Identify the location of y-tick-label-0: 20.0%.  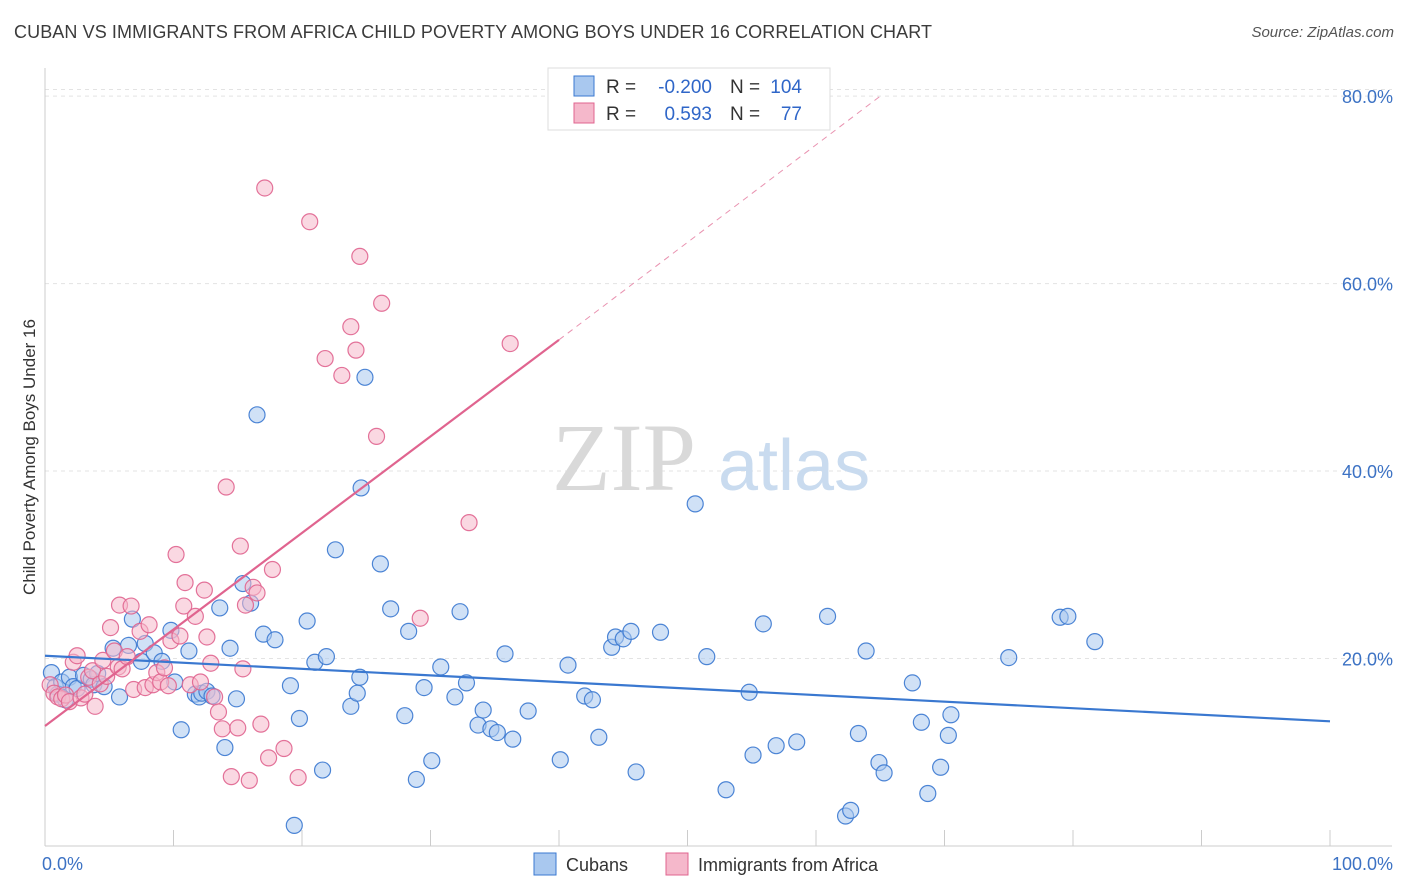
(1367, 660).